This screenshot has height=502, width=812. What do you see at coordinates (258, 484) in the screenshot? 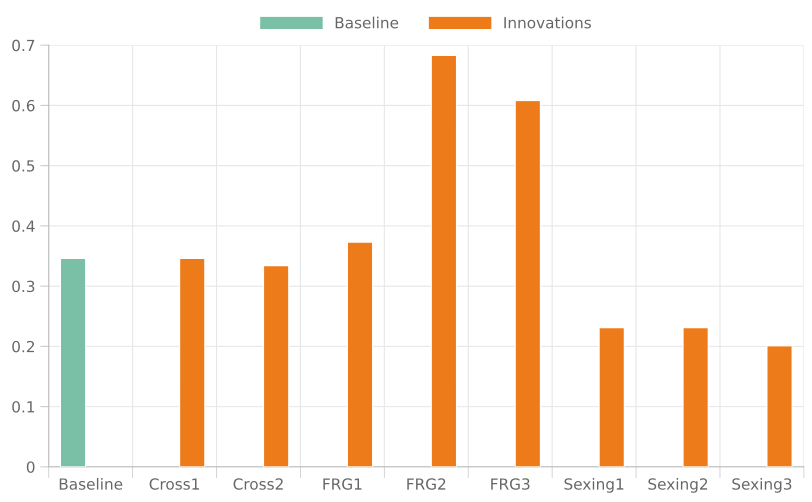
I see `x-tick-label: Cross2` at bounding box center [258, 484].